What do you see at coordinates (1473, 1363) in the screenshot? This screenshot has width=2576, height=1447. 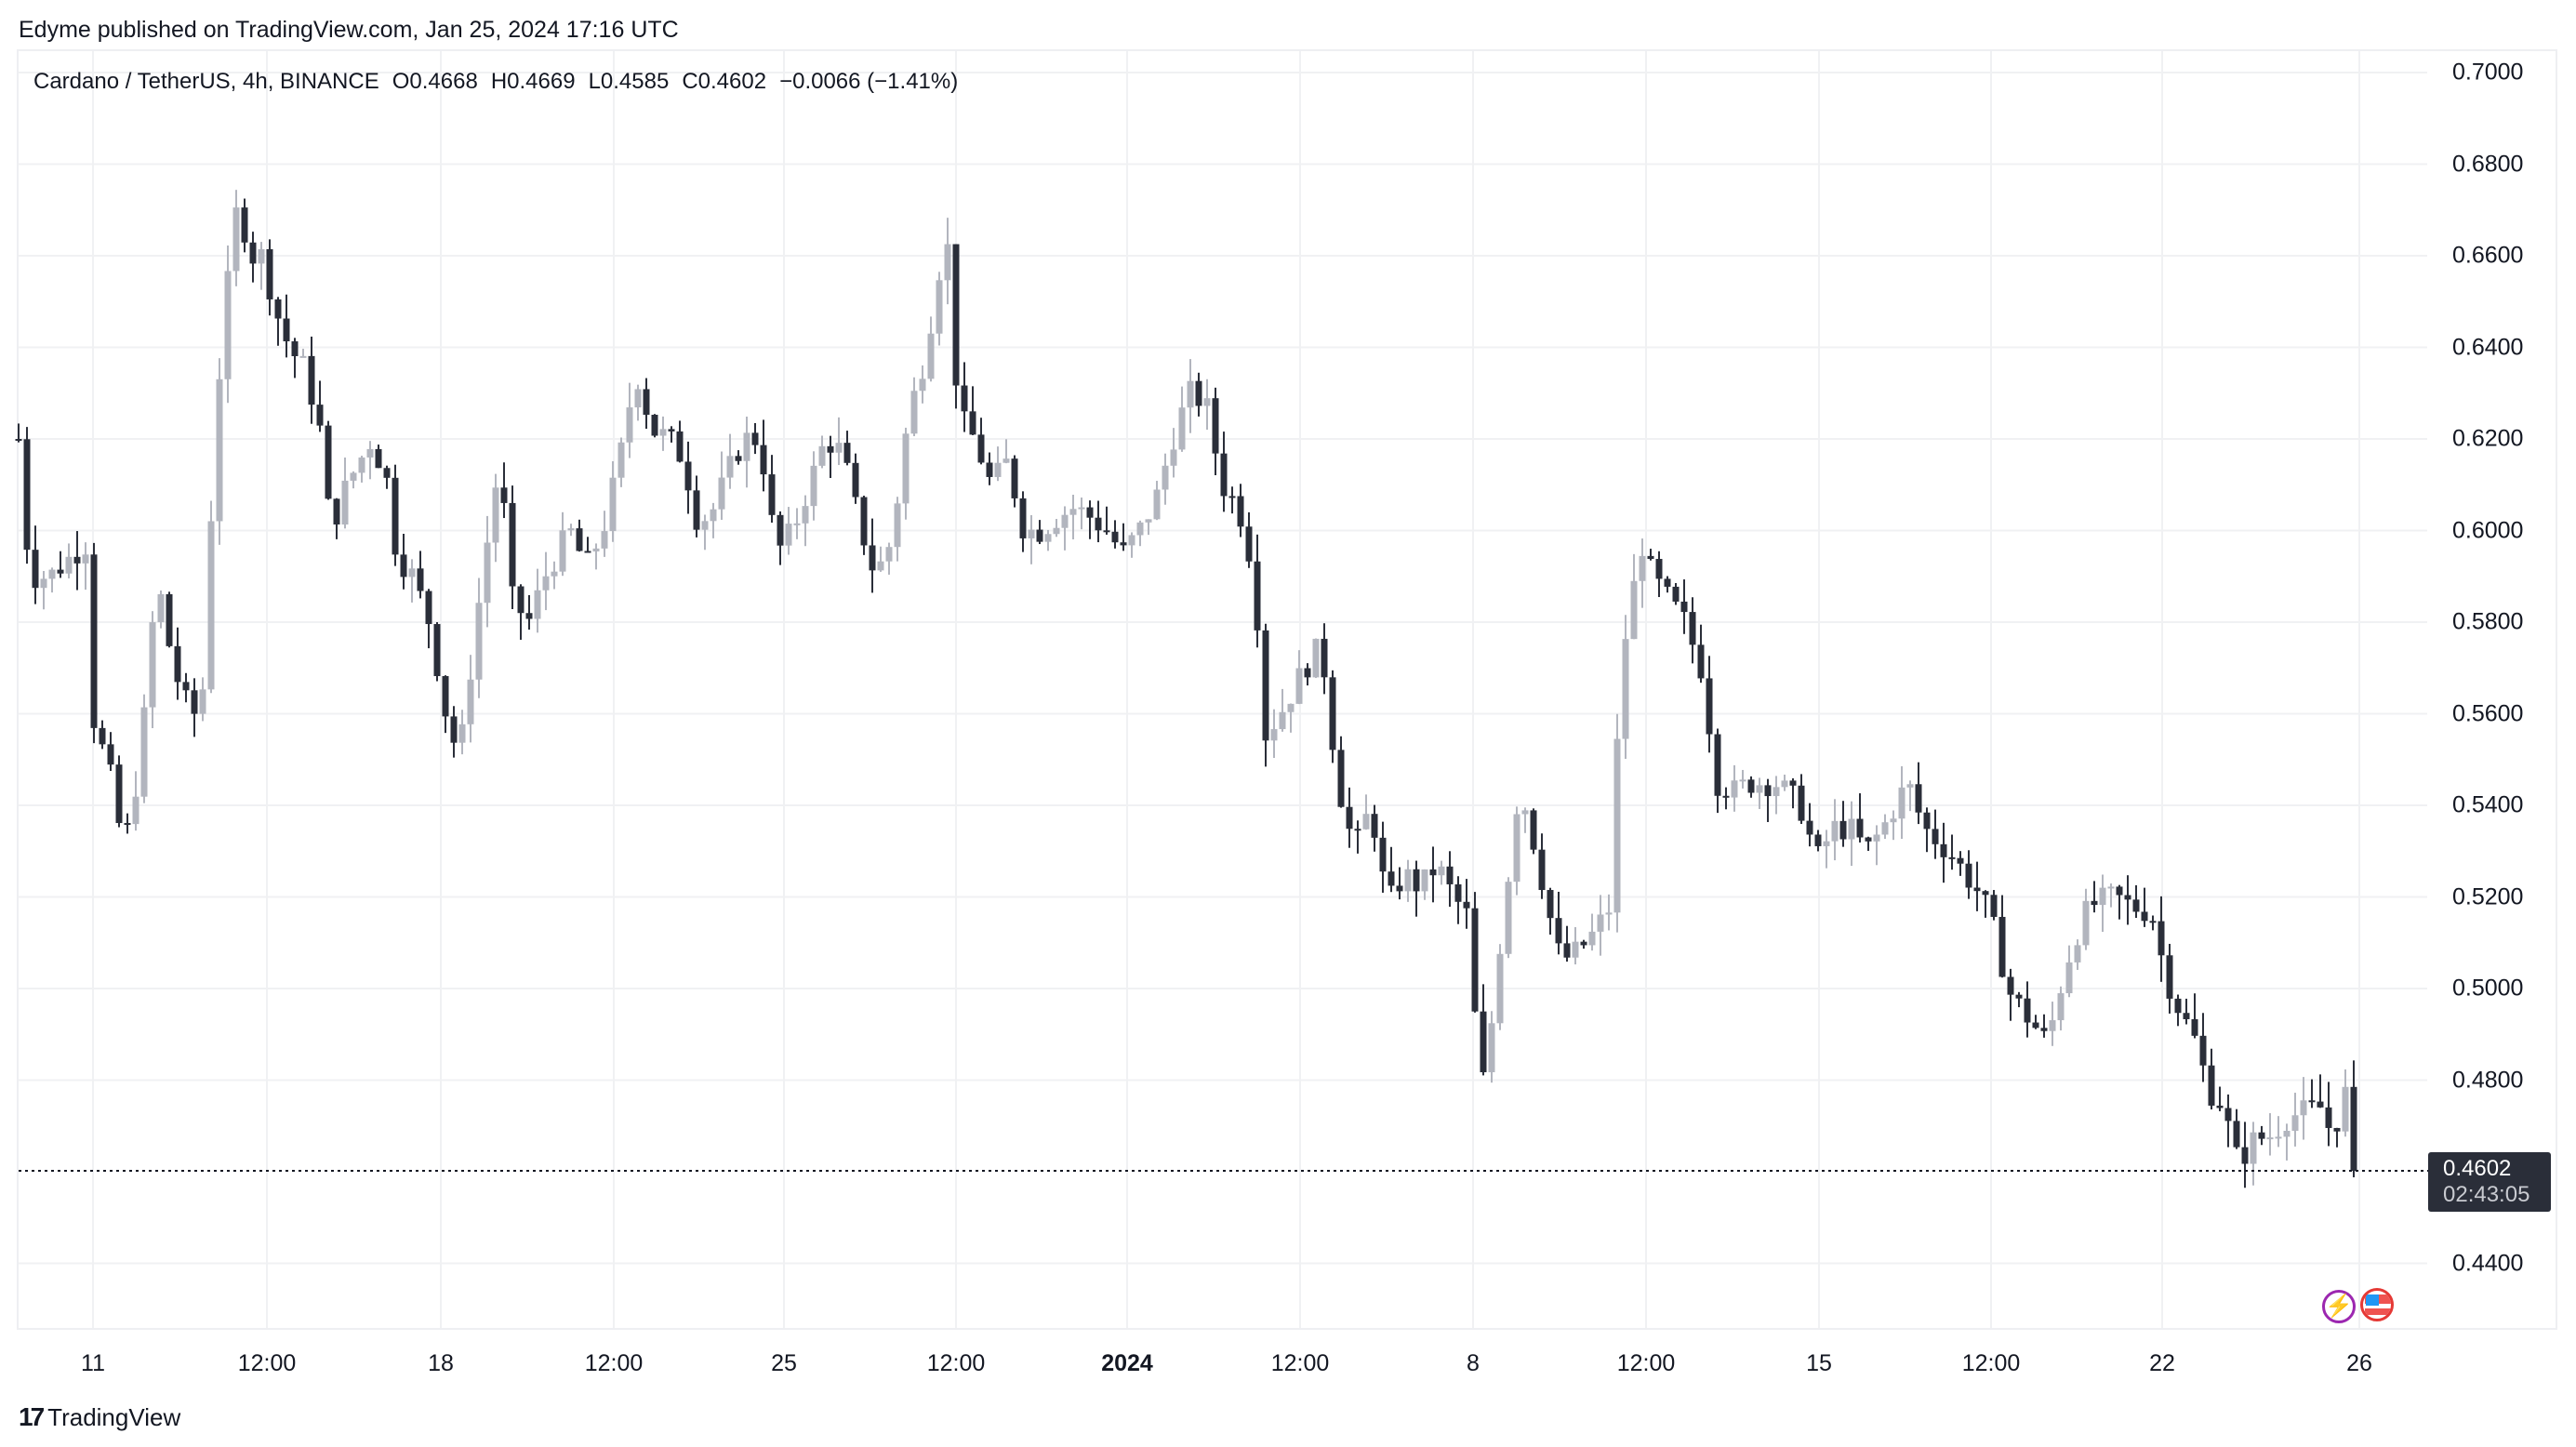 I see `time-axis-label: 8` at bounding box center [1473, 1363].